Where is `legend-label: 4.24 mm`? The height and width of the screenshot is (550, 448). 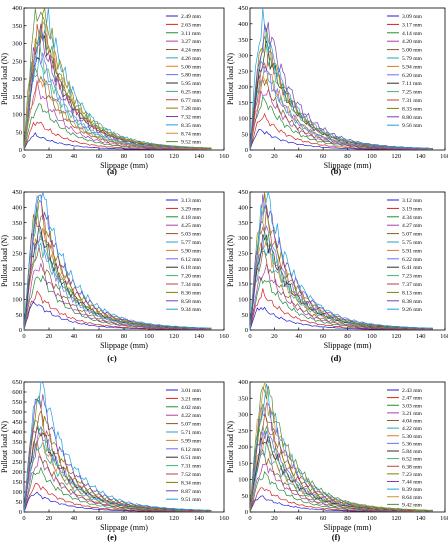 legend-label: 4.24 mm is located at coordinates (191, 51).